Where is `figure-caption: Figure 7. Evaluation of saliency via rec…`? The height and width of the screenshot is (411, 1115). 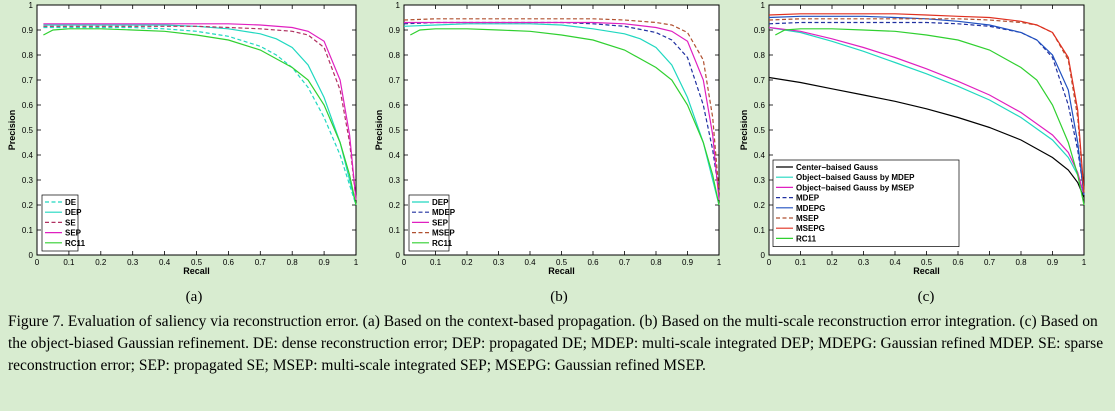 figure-caption: Figure 7. Evaluation of saliency via rec… is located at coordinates (556, 343).